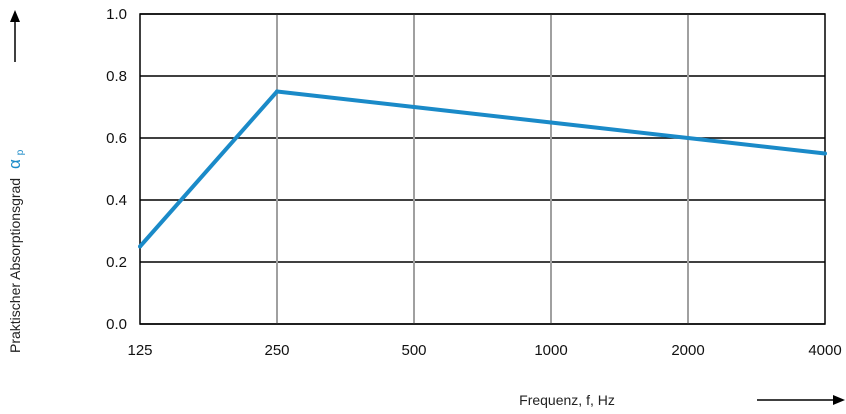  What do you see at coordinates (116, 262) in the screenshot?
I see `y-tick-label: 0.2` at bounding box center [116, 262].